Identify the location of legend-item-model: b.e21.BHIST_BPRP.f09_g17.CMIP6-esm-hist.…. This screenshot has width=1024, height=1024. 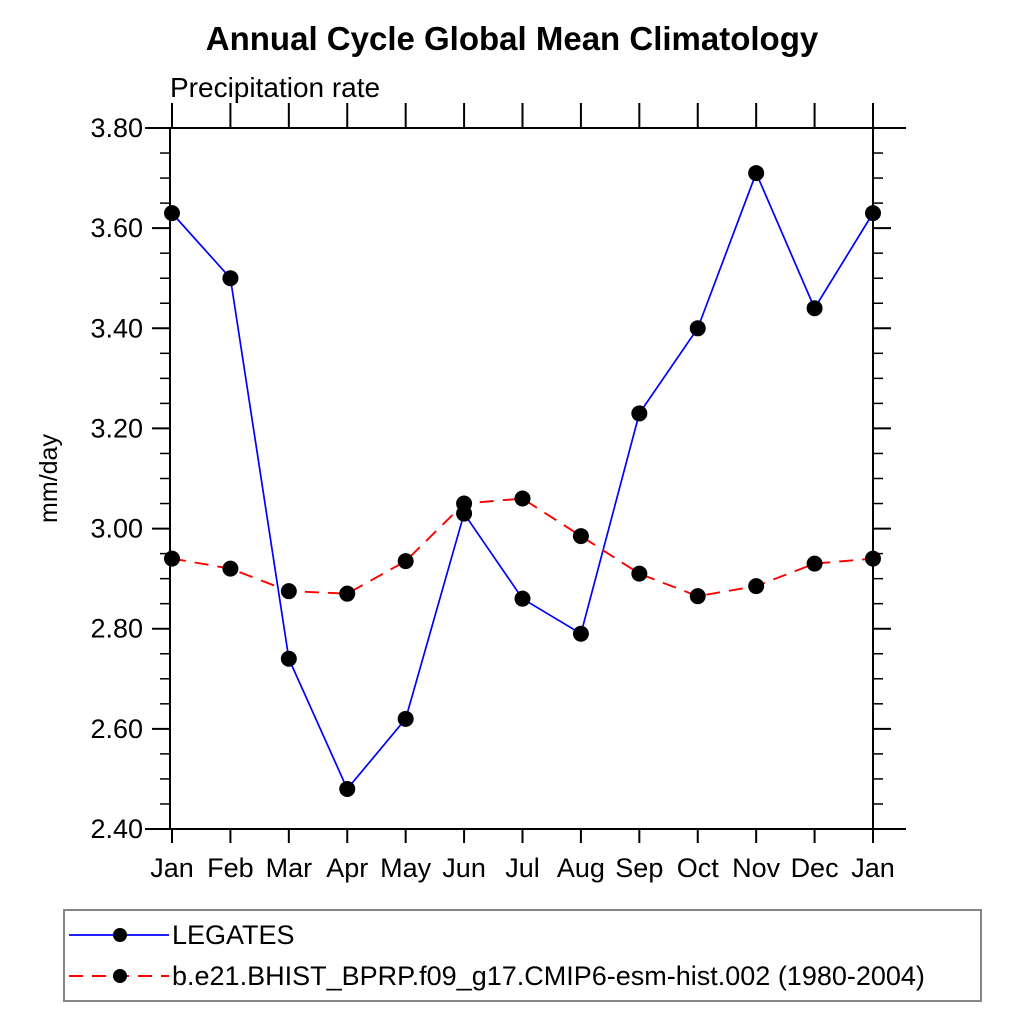
(522, 976).